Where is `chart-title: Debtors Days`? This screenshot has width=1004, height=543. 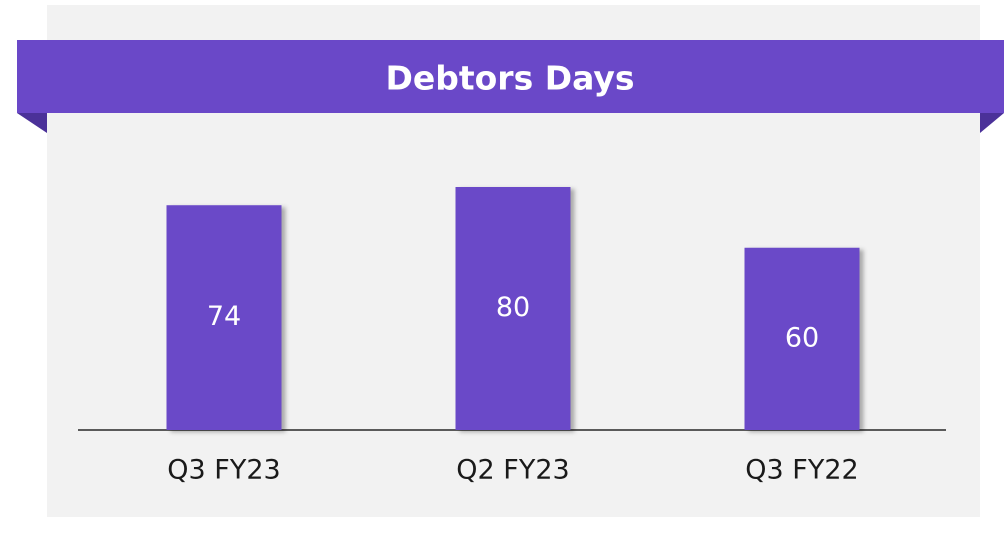 chart-title: Debtors Days is located at coordinates (509, 78).